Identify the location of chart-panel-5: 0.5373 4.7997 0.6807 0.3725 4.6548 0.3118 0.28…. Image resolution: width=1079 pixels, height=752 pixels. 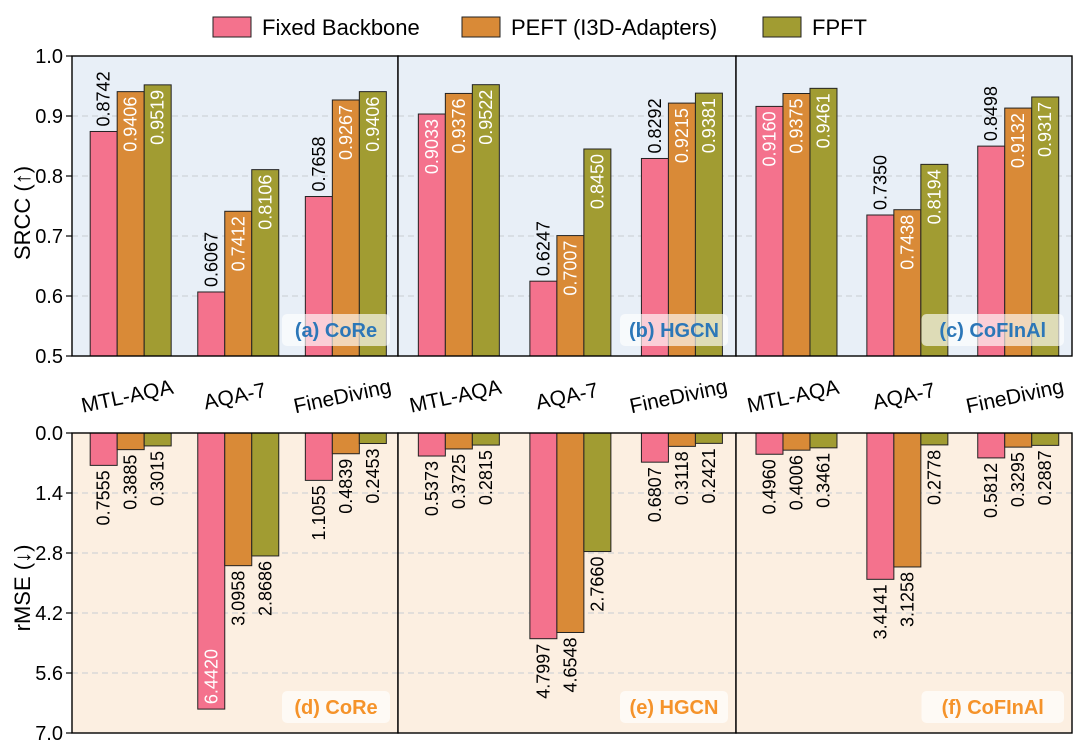
(567, 583).